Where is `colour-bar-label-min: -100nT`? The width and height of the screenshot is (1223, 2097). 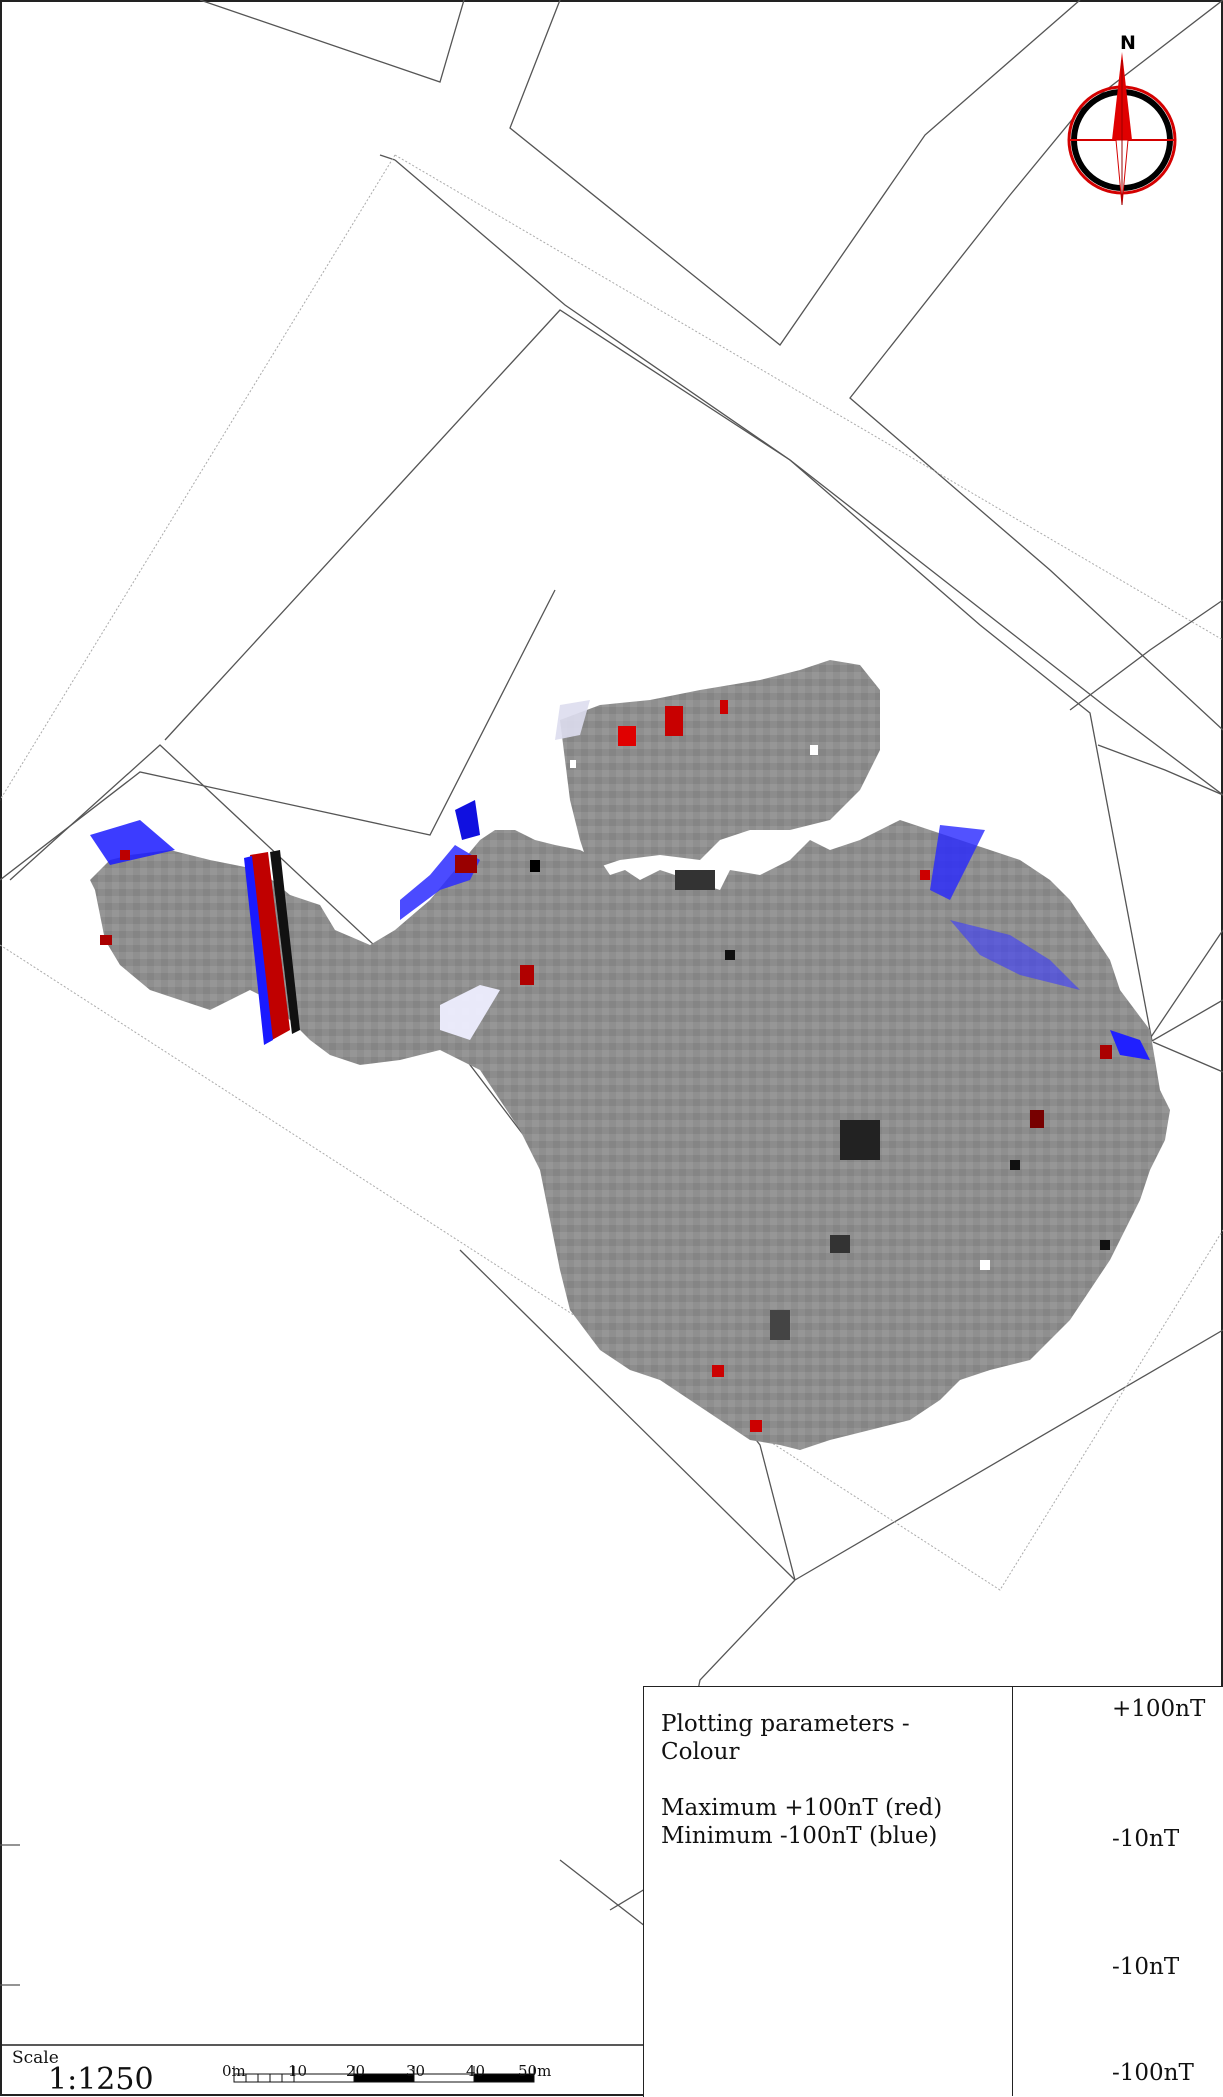 colour-bar-label-min: -100nT is located at coordinates (1153, 2073).